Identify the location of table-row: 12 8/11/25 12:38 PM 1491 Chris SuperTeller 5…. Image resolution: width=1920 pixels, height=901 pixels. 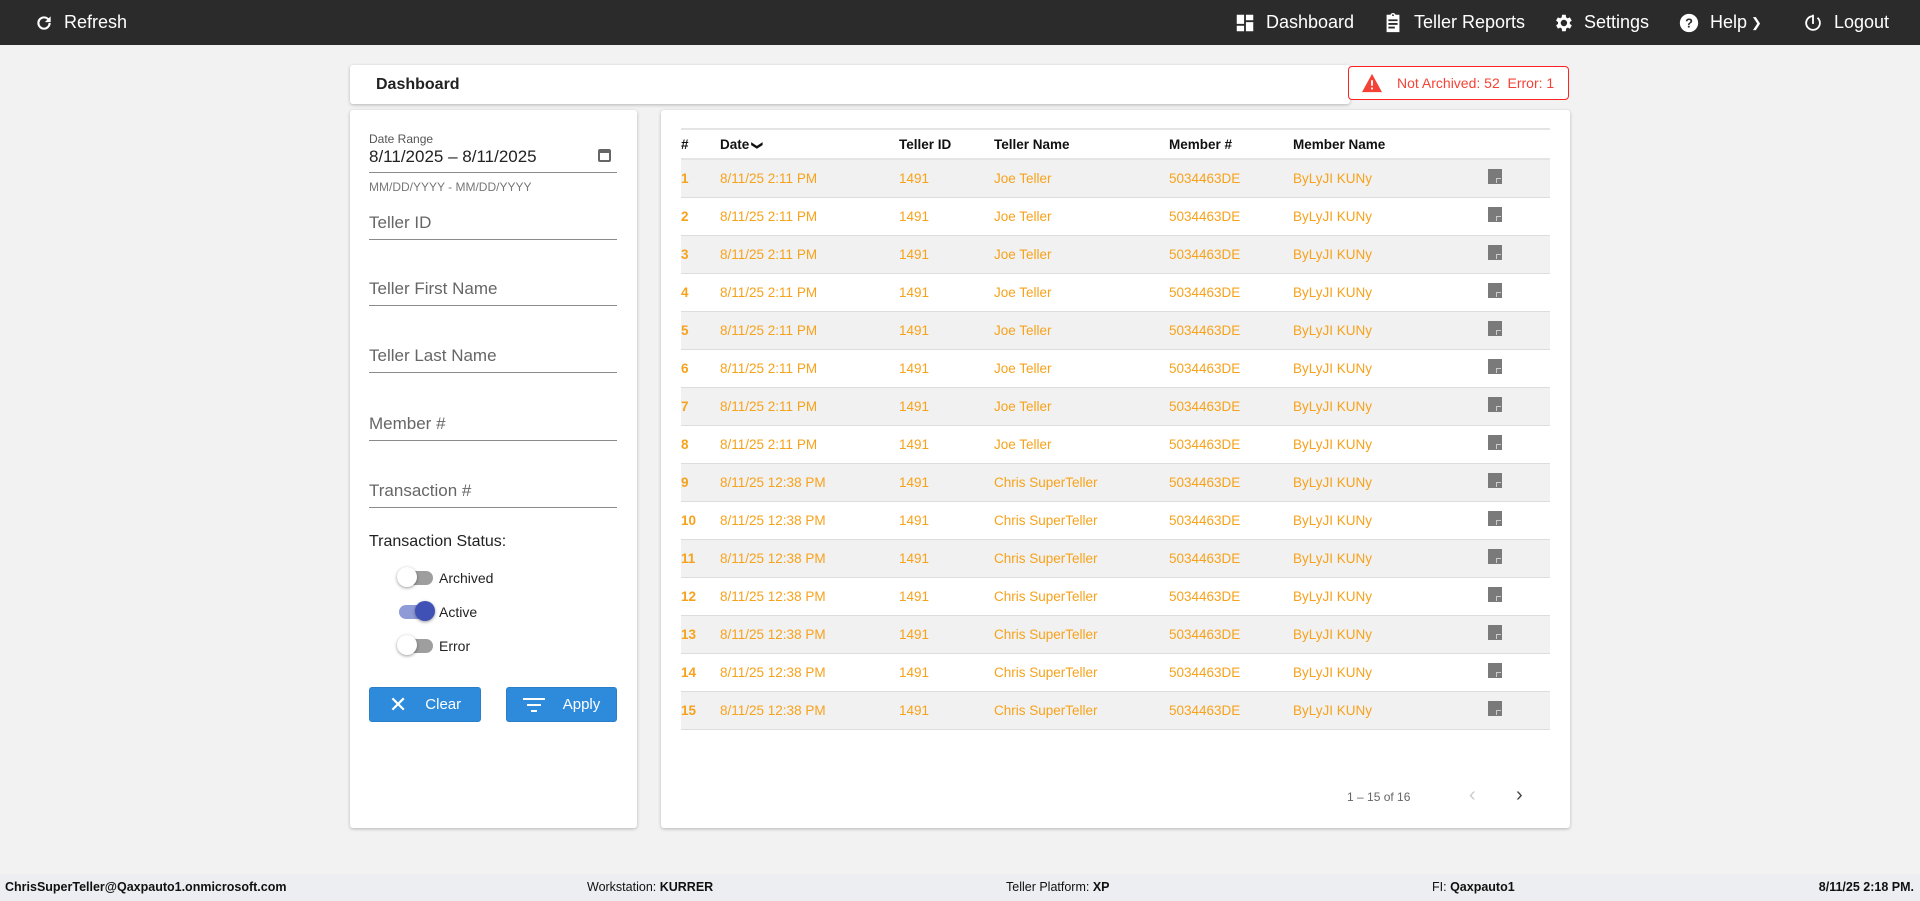
(1115, 596).